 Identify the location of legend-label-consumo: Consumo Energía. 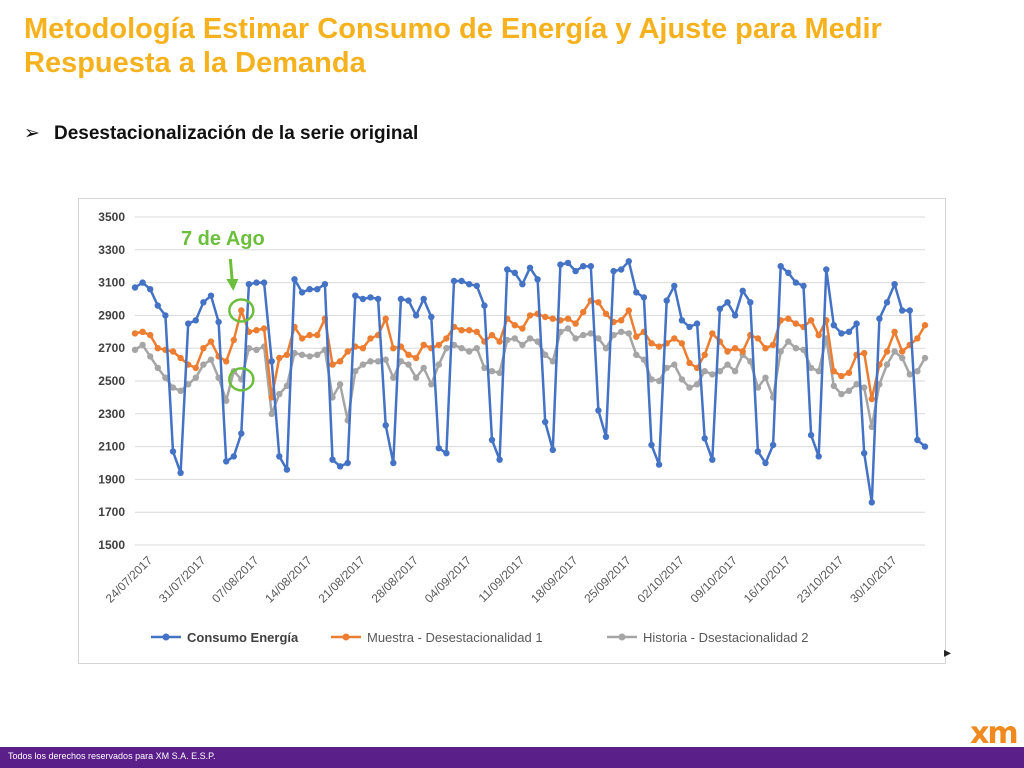
(243, 637).